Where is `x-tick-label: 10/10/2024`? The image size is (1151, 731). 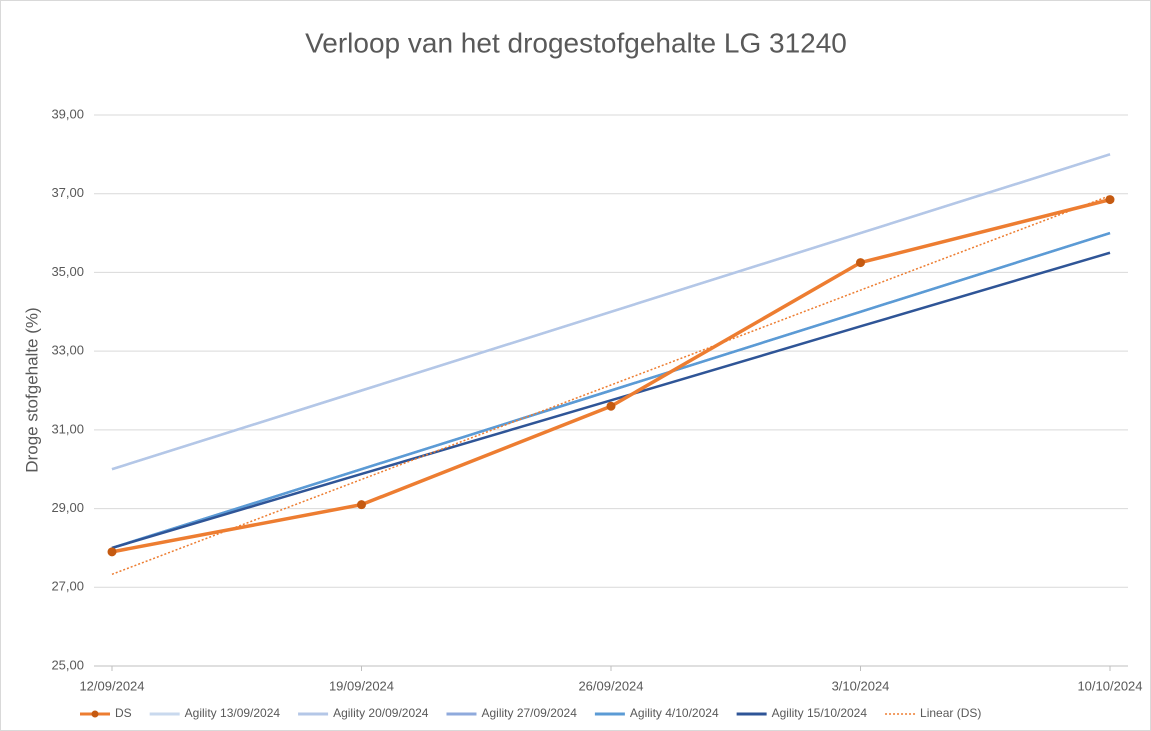
x-tick-label: 10/10/2024 is located at coordinates (1109, 685).